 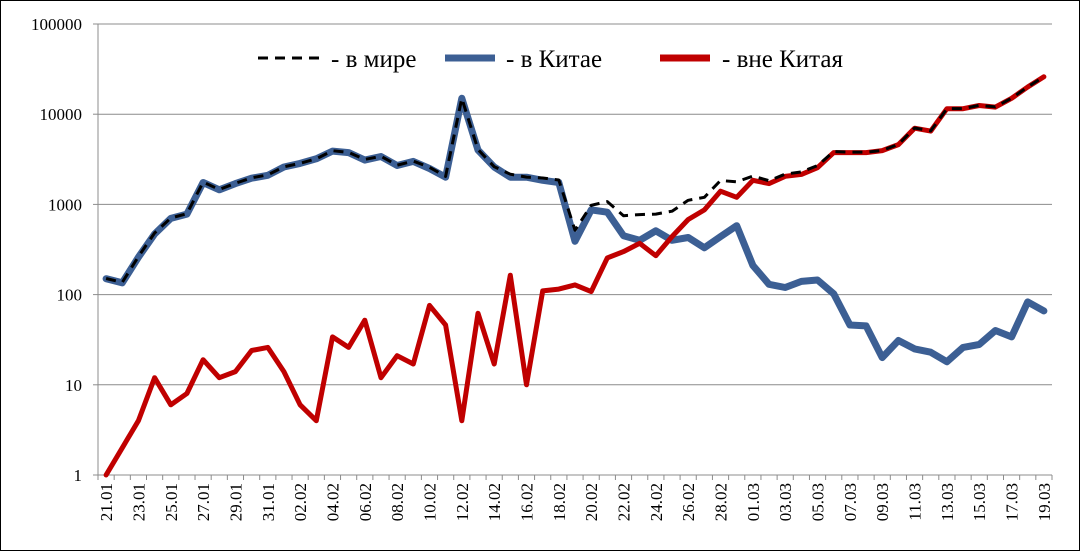 I want to click on x-tick-label-01.03: 01.03, so click(x=753, y=502).